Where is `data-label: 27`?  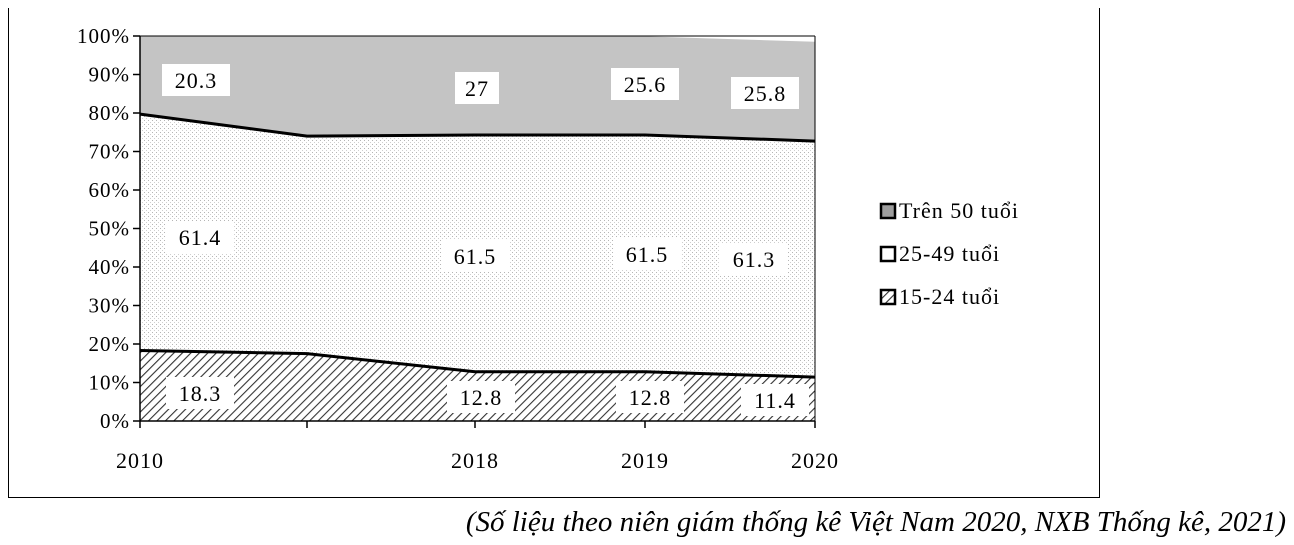 data-label: 27 is located at coordinates (477, 88).